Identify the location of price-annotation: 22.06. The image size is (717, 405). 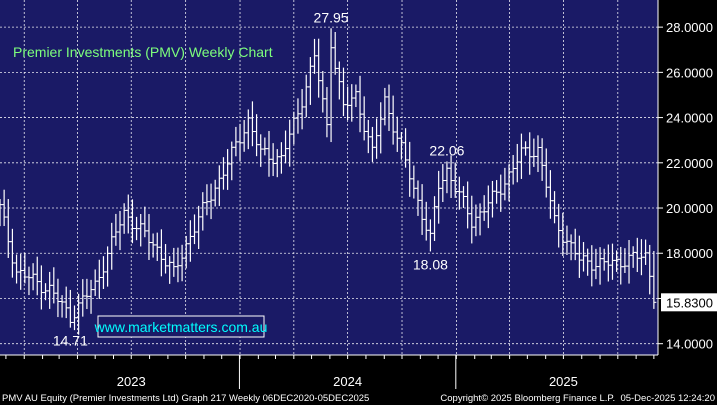
(446, 150).